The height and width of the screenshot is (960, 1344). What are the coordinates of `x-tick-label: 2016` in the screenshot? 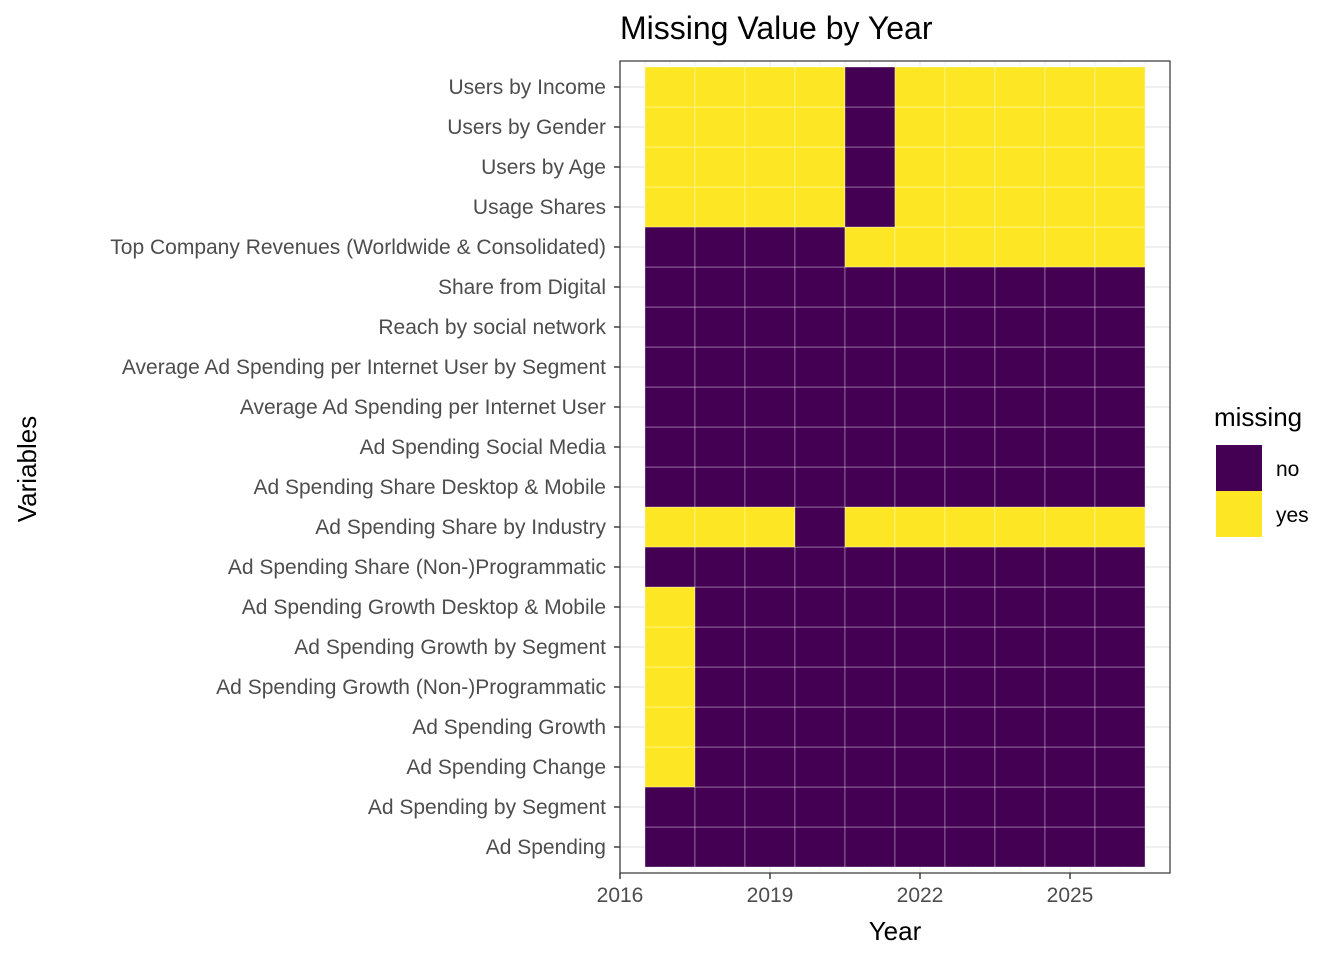 It's located at (620, 895).